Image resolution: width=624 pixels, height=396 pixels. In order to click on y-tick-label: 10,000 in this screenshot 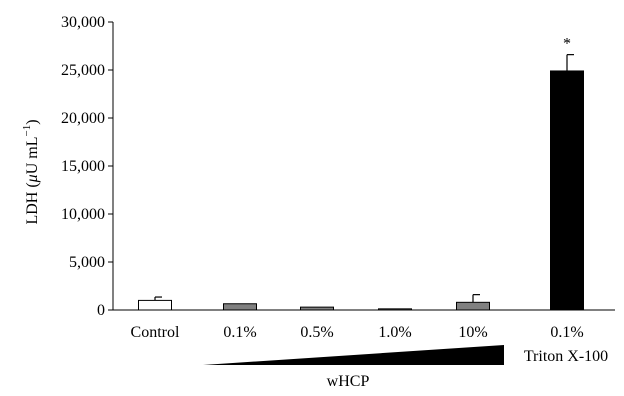, I will do `click(83, 214)`.